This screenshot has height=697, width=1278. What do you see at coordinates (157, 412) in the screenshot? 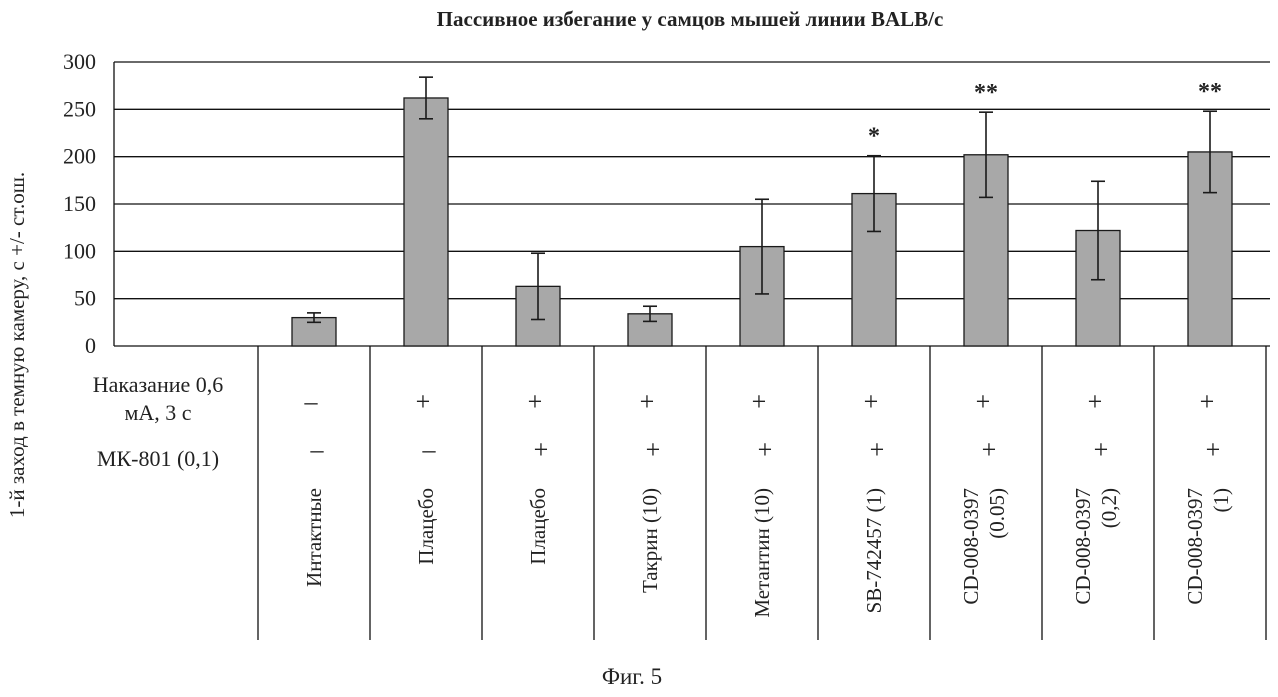
I see `row-label-punishment-line2: мА, 3 с` at bounding box center [157, 412].